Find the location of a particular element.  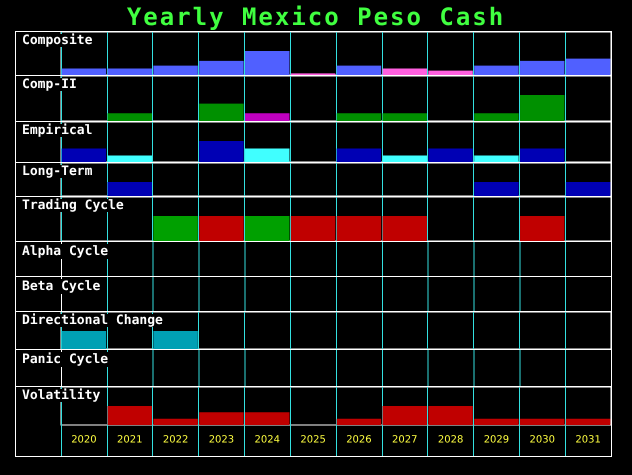

chart-title: Comp-II is located at coordinates (49, 84).